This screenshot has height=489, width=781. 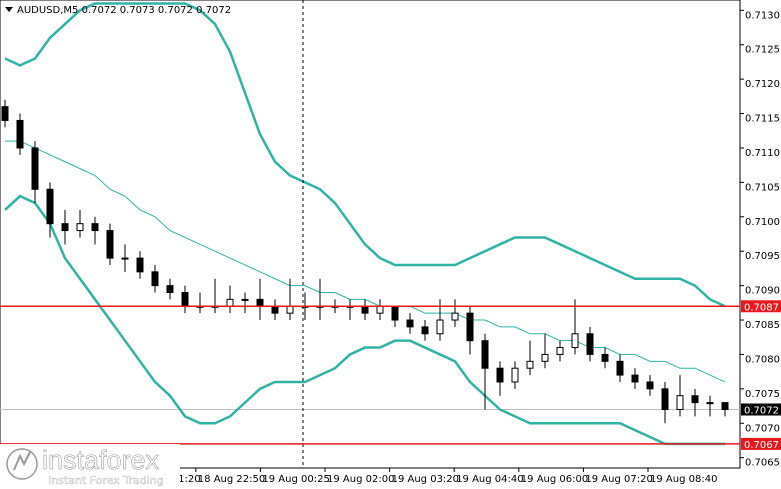 I want to click on y-tick-label: 0.7125, so click(x=762, y=50).